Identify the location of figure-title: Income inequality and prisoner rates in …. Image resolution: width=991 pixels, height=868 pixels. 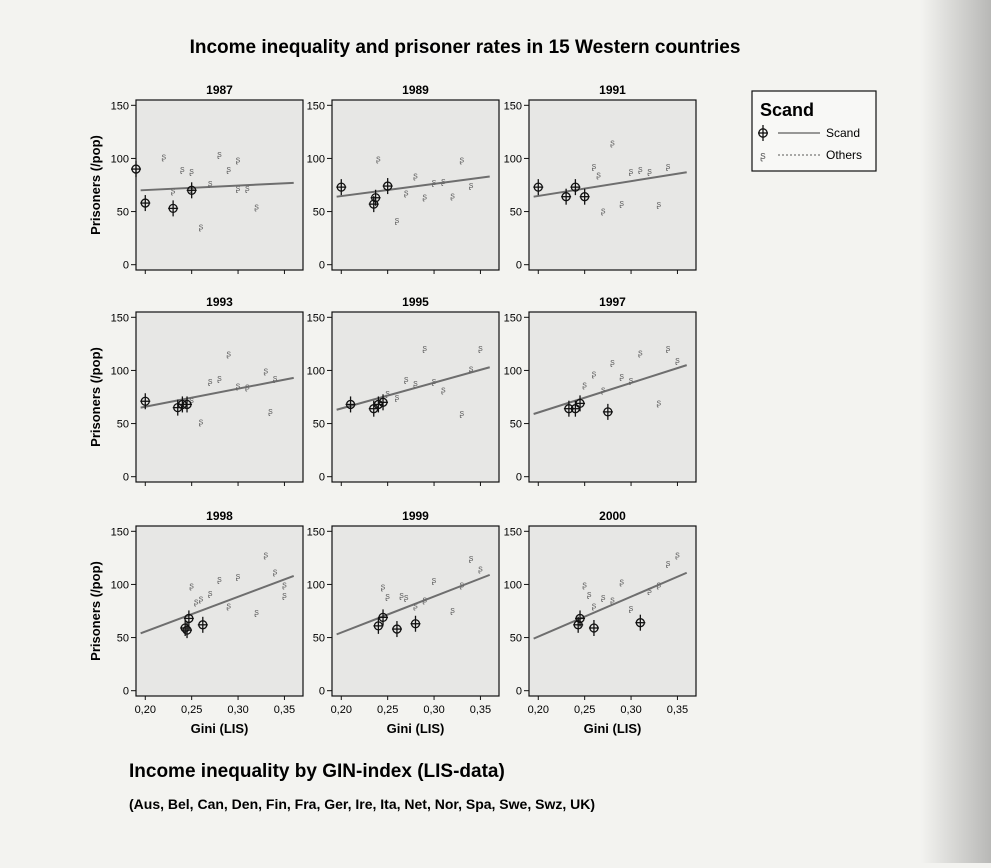
(465, 47).